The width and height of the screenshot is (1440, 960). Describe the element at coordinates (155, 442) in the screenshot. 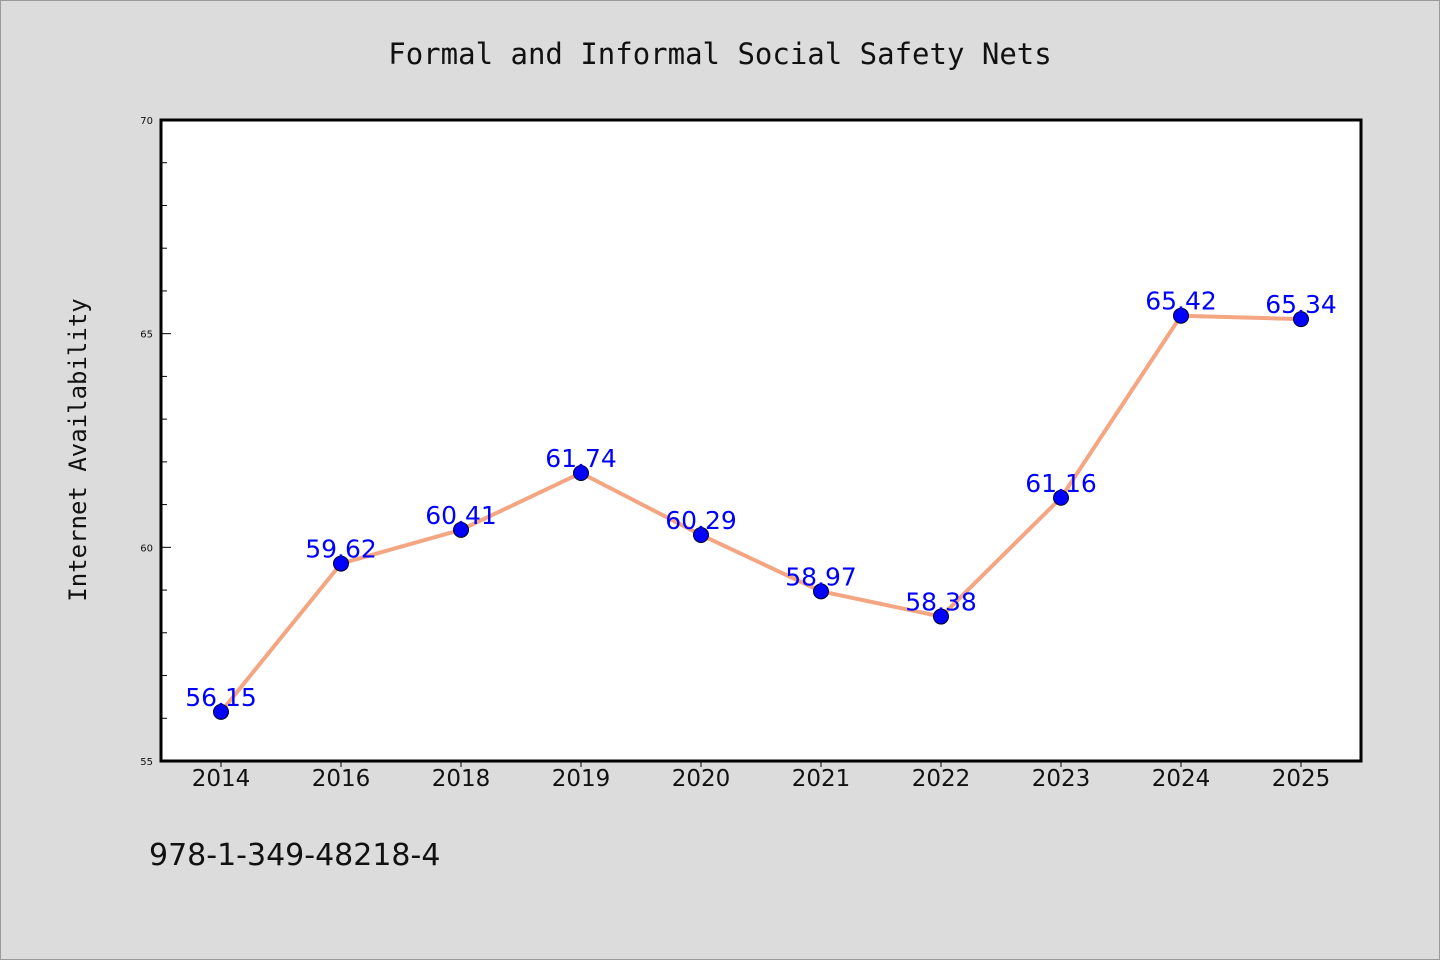

I see `y-axis-ticks: 55 60 65 70` at that location.